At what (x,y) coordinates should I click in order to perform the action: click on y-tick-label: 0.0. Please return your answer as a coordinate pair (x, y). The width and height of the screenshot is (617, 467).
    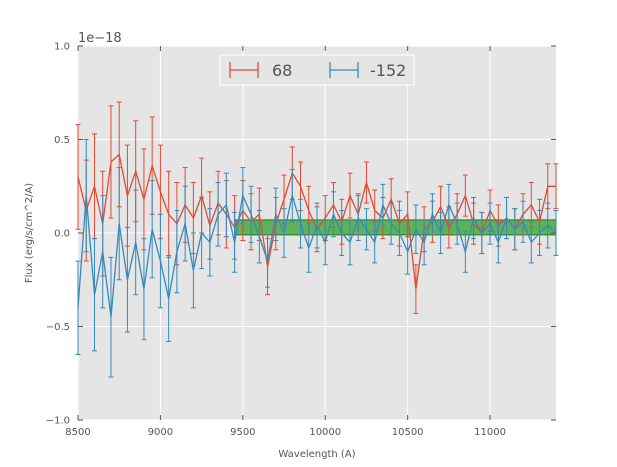
    Looking at the image, I should click on (62, 234).